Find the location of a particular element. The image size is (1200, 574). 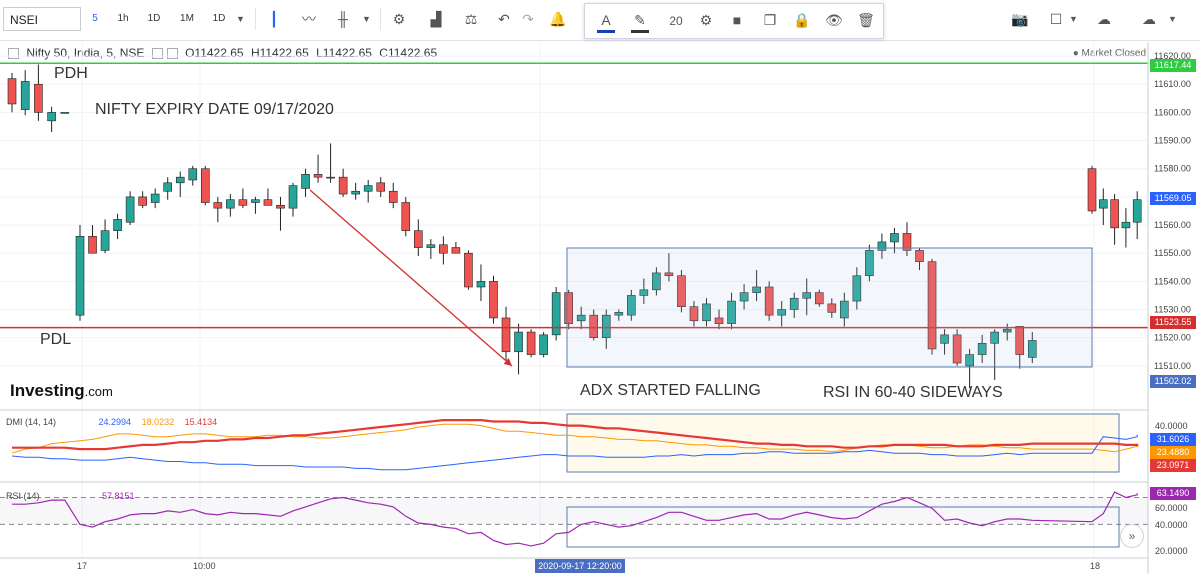

cloud-upload-icon: ☁ is located at coordinates (1149, 19).